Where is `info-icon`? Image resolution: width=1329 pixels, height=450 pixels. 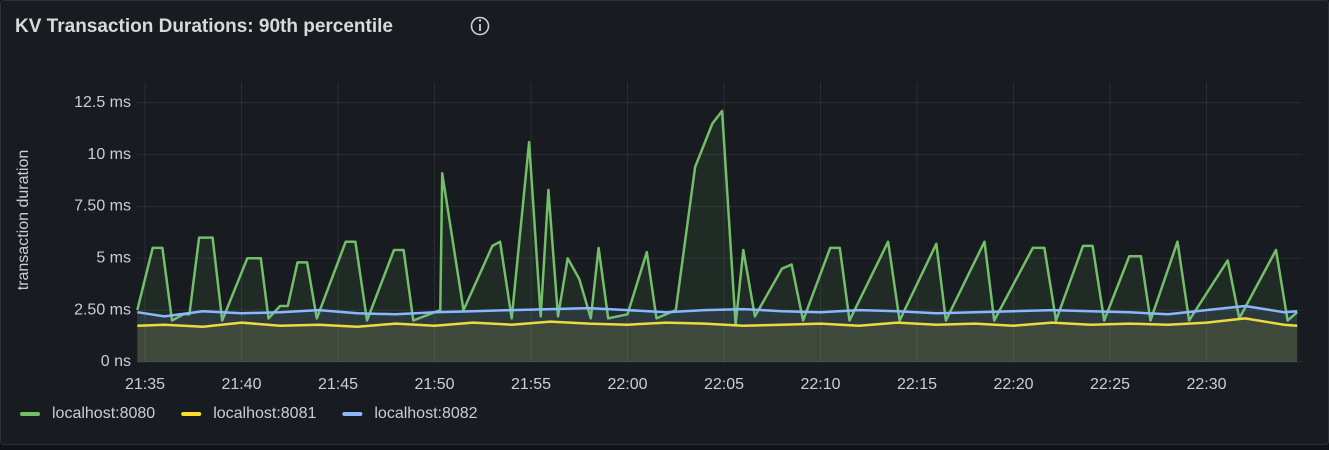 info-icon is located at coordinates (480, 26).